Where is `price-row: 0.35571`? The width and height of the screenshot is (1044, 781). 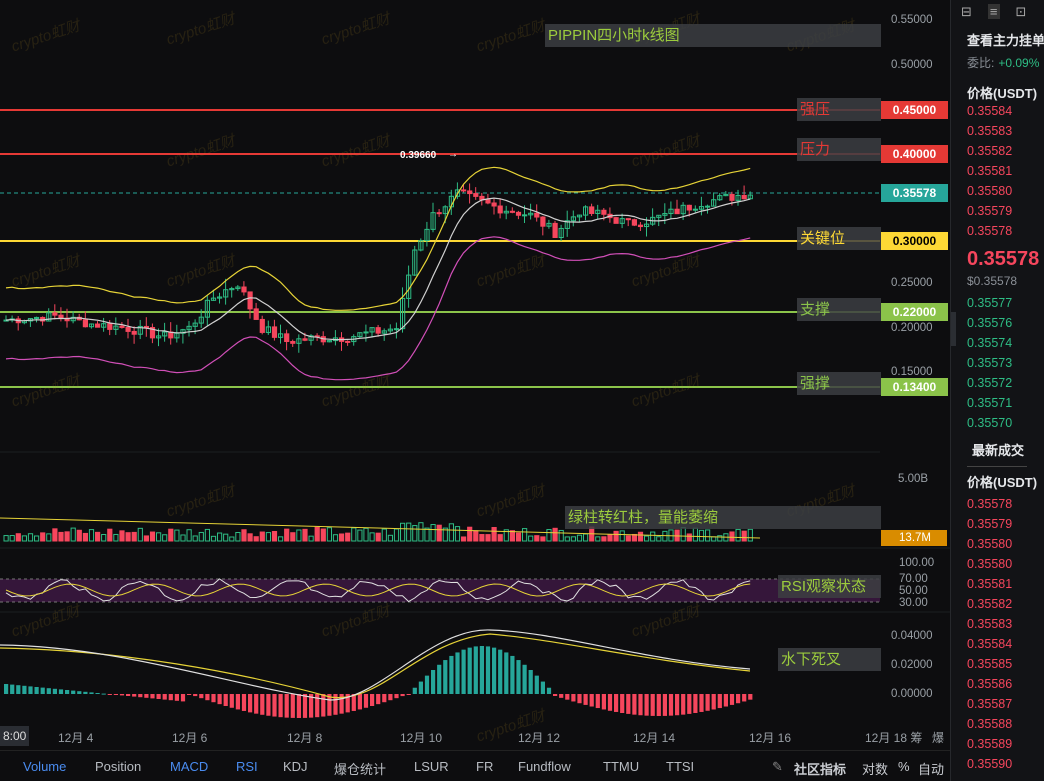
price-row: 0.35571 is located at coordinates (990, 403).